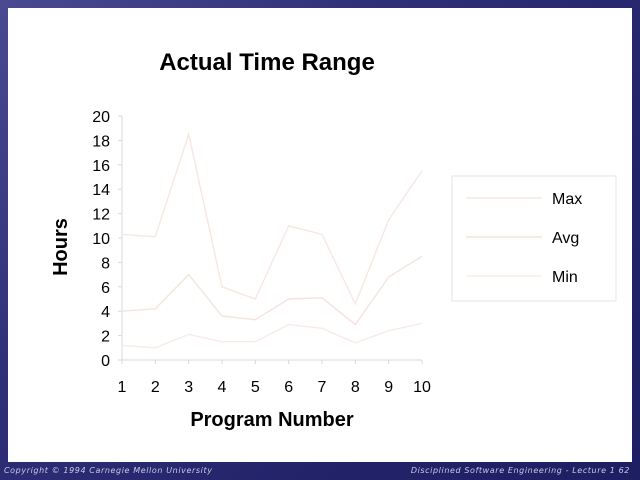 Image resolution: width=640 pixels, height=480 pixels. Describe the element at coordinates (388, 387) in the screenshot. I see `x-tick-label: 9` at that location.